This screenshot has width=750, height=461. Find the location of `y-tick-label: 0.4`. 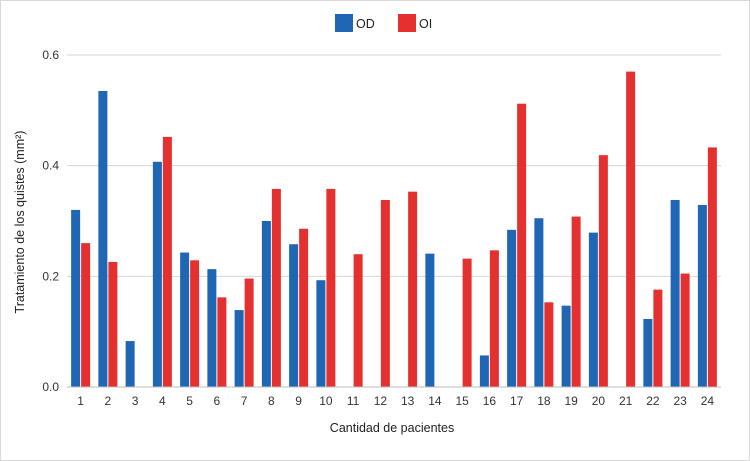

y-tick-label: 0.4 is located at coordinates (50, 166).